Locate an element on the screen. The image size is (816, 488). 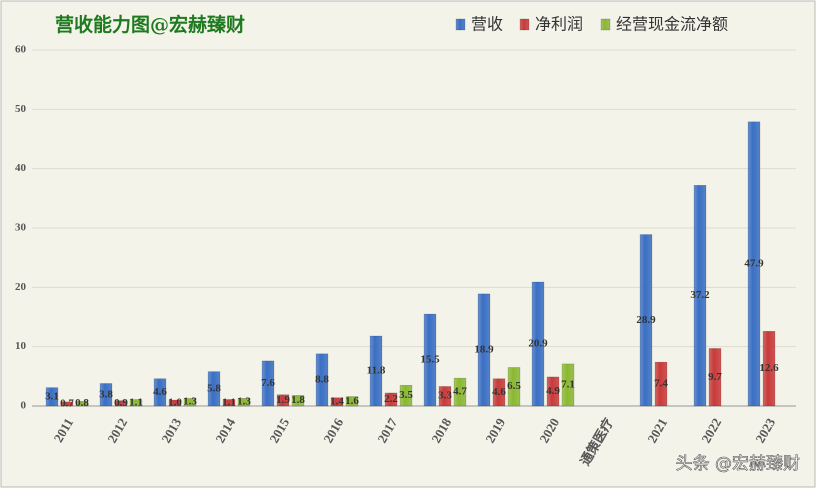
data-label: 6.5 is located at coordinates (514, 386).